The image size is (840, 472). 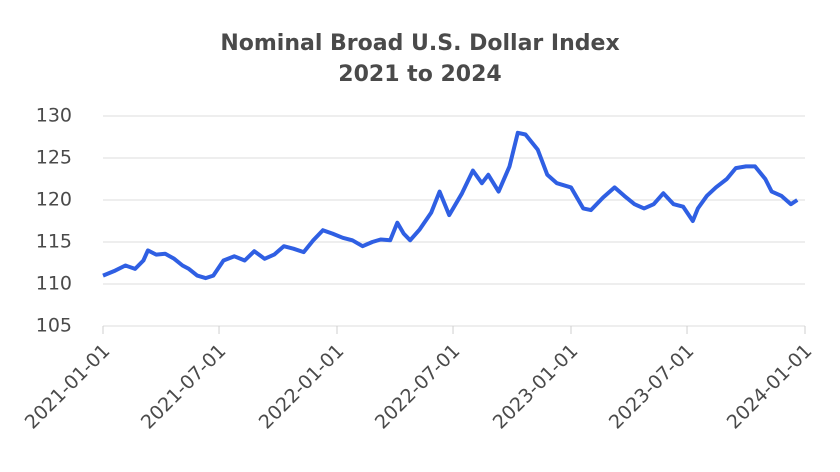 What do you see at coordinates (536, 387) in the screenshot?
I see `x-tick-label: 2023-01-01` at bounding box center [536, 387].